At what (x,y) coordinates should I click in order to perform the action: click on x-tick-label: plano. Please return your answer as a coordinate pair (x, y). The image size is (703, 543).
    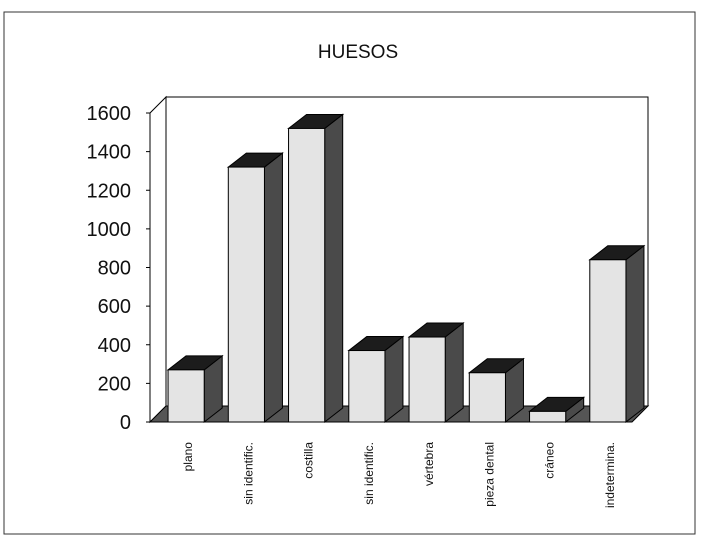
    Looking at the image, I should click on (188, 457).